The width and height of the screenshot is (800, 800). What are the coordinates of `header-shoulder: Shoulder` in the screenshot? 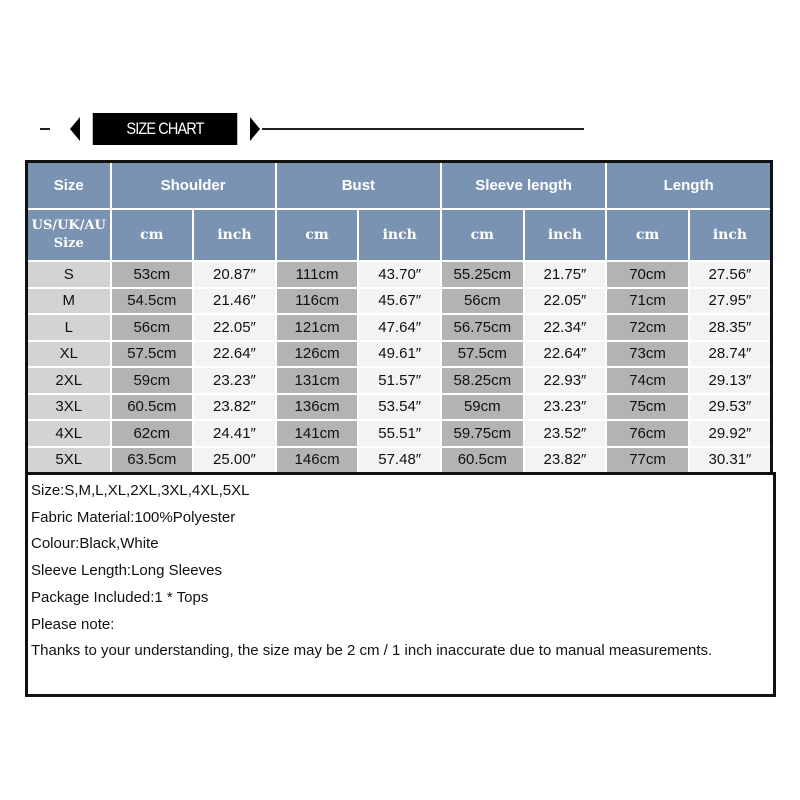 It's located at (193, 185).